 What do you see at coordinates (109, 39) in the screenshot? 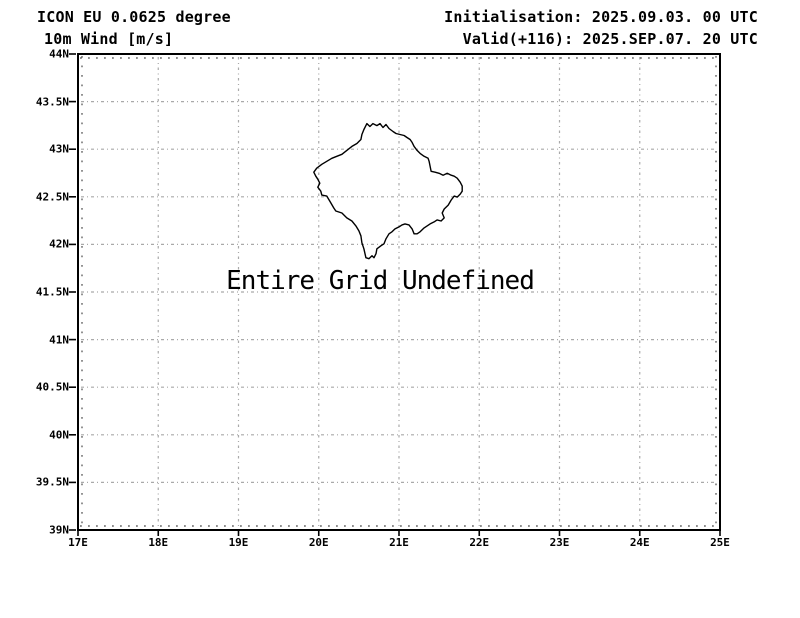
I see `parameter-title: 10m Wind [m/s]` at bounding box center [109, 39].